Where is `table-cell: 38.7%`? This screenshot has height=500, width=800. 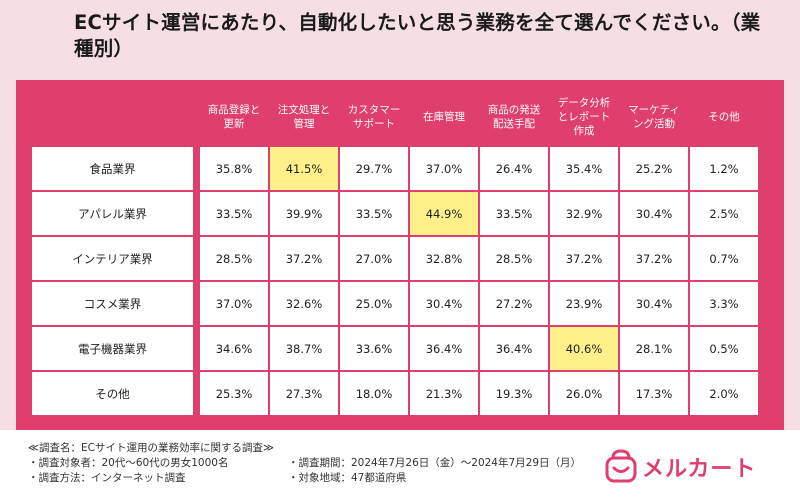 table-cell: 38.7% is located at coordinates (304, 348).